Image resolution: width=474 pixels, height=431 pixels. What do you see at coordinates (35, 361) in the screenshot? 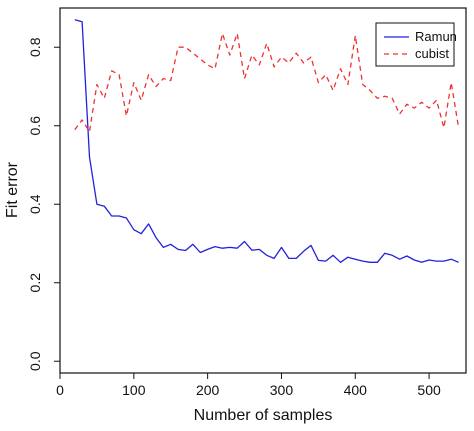
I see `y-tick-label: 0.0` at bounding box center [35, 361].